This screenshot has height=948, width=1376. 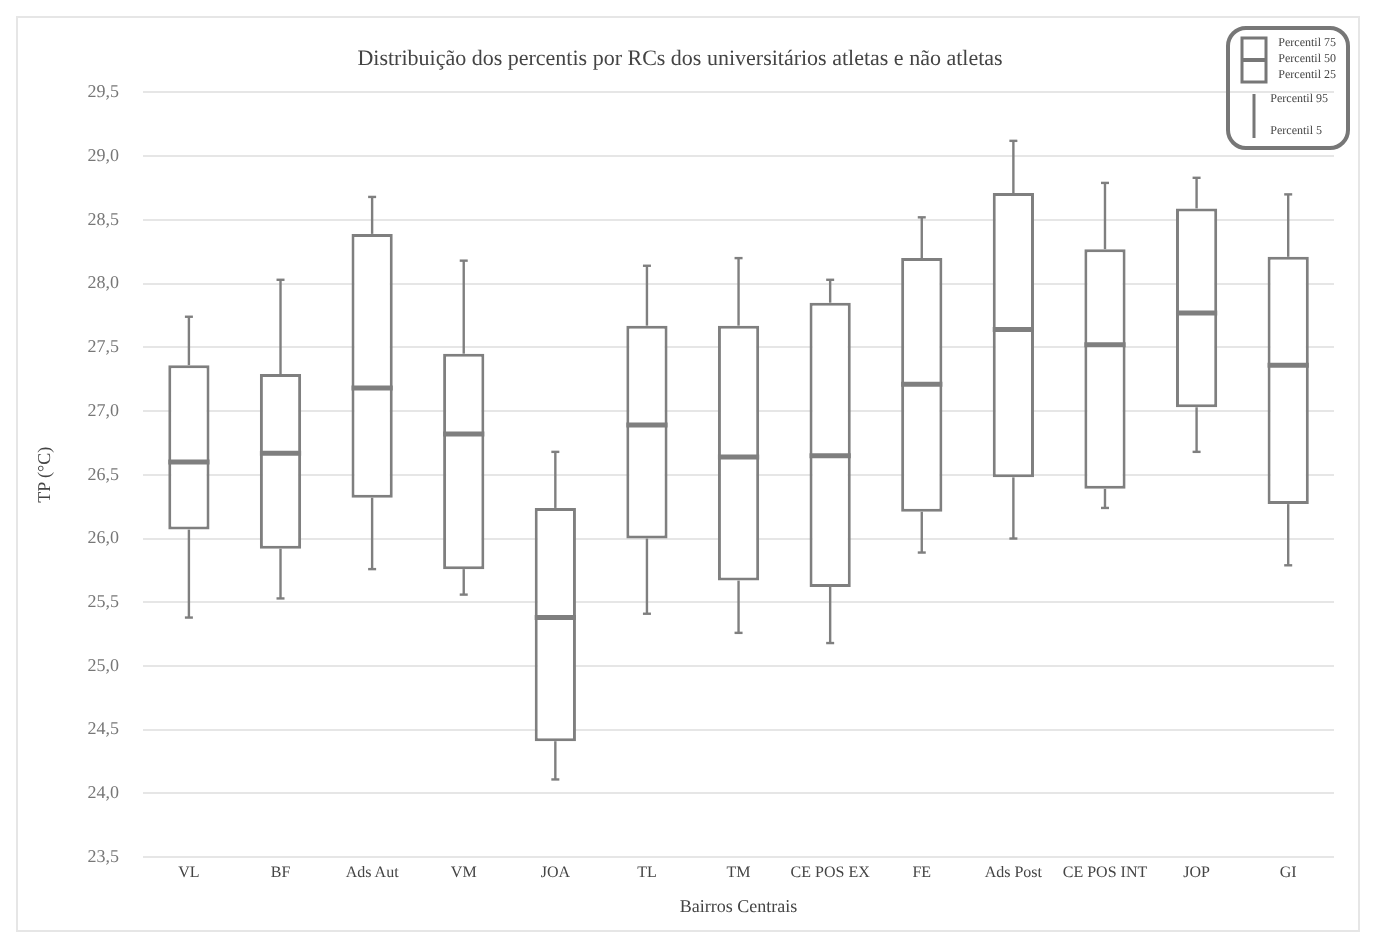 What do you see at coordinates (104, 728) in the screenshot?
I see `y-tick-label: 24,5` at bounding box center [104, 728].